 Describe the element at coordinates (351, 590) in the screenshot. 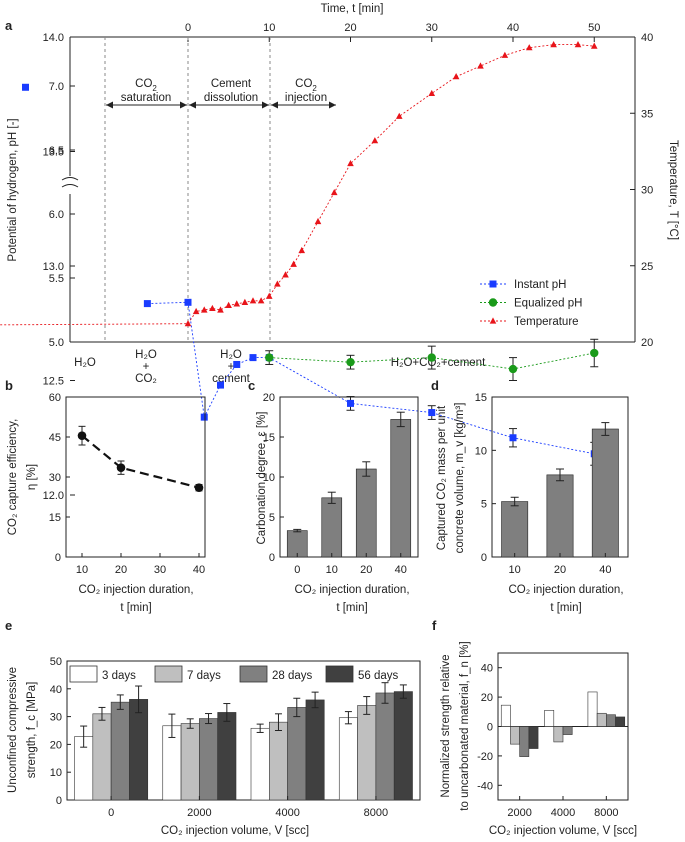

I see `x-axis-title: CO₂ injection duration,` at that location.